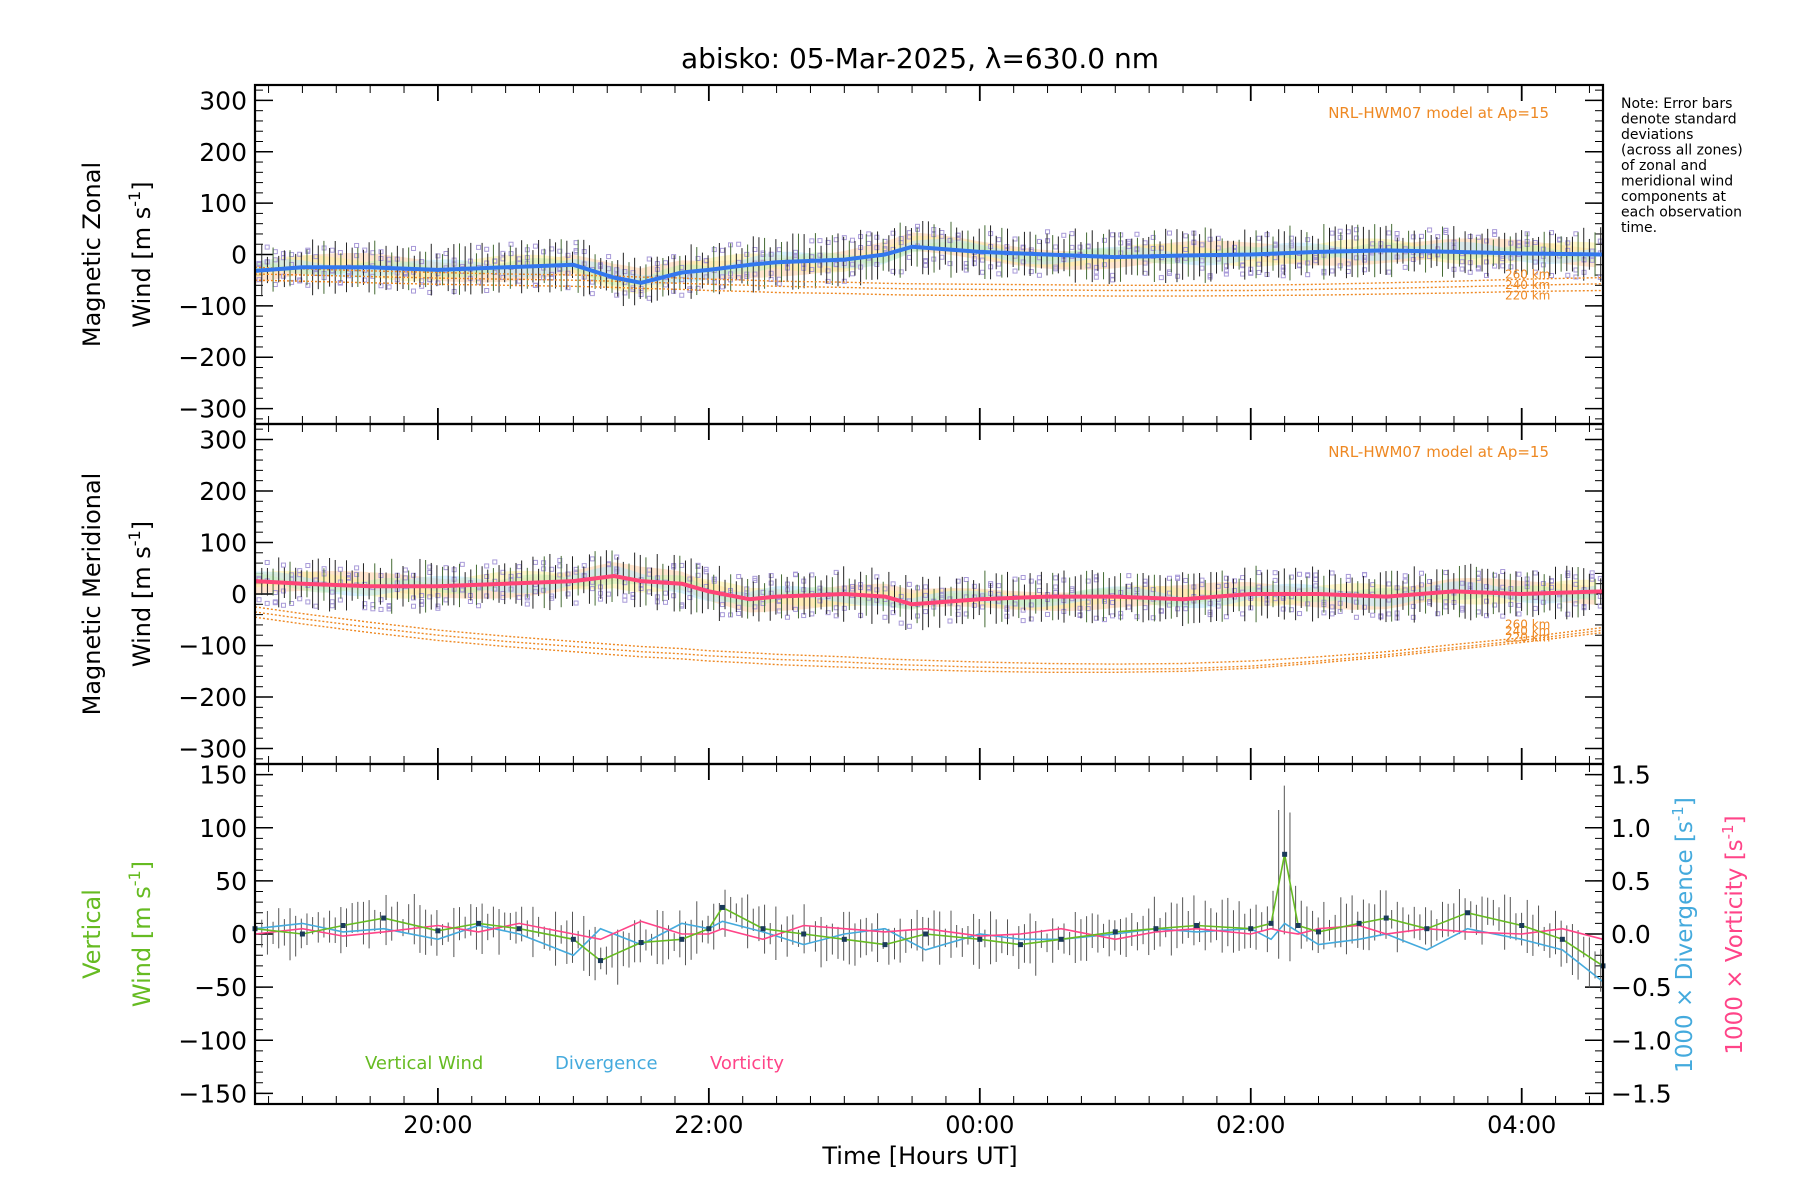 The width and height of the screenshot is (1800, 1200). Describe the element at coordinates (1677, 182) in the screenshot. I see `note-line: meridional wind` at that location.